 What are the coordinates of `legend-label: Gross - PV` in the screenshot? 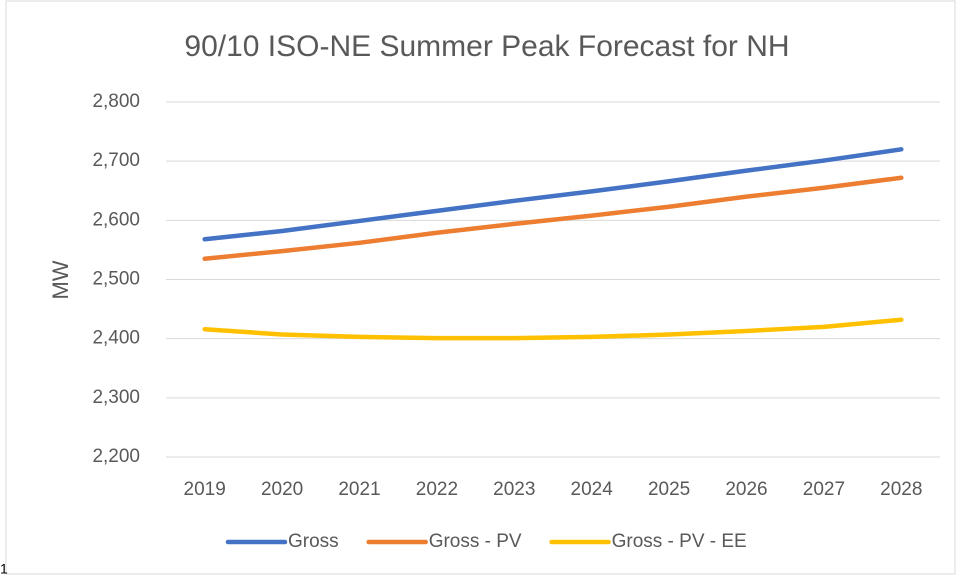 It's located at (475, 541).